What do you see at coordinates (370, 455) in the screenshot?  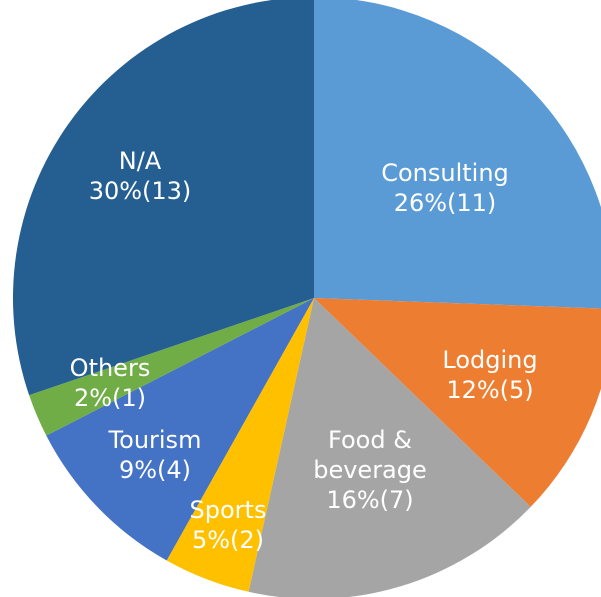 I see `category-label: Food & beverage` at bounding box center [370, 455].